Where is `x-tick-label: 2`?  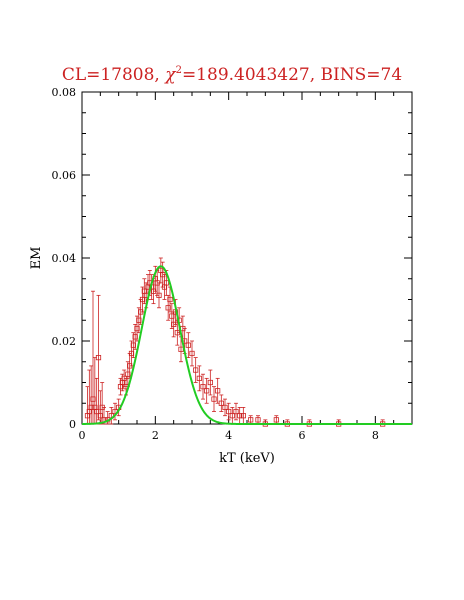
x-tick-label: 2 is located at coordinates (155, 435).